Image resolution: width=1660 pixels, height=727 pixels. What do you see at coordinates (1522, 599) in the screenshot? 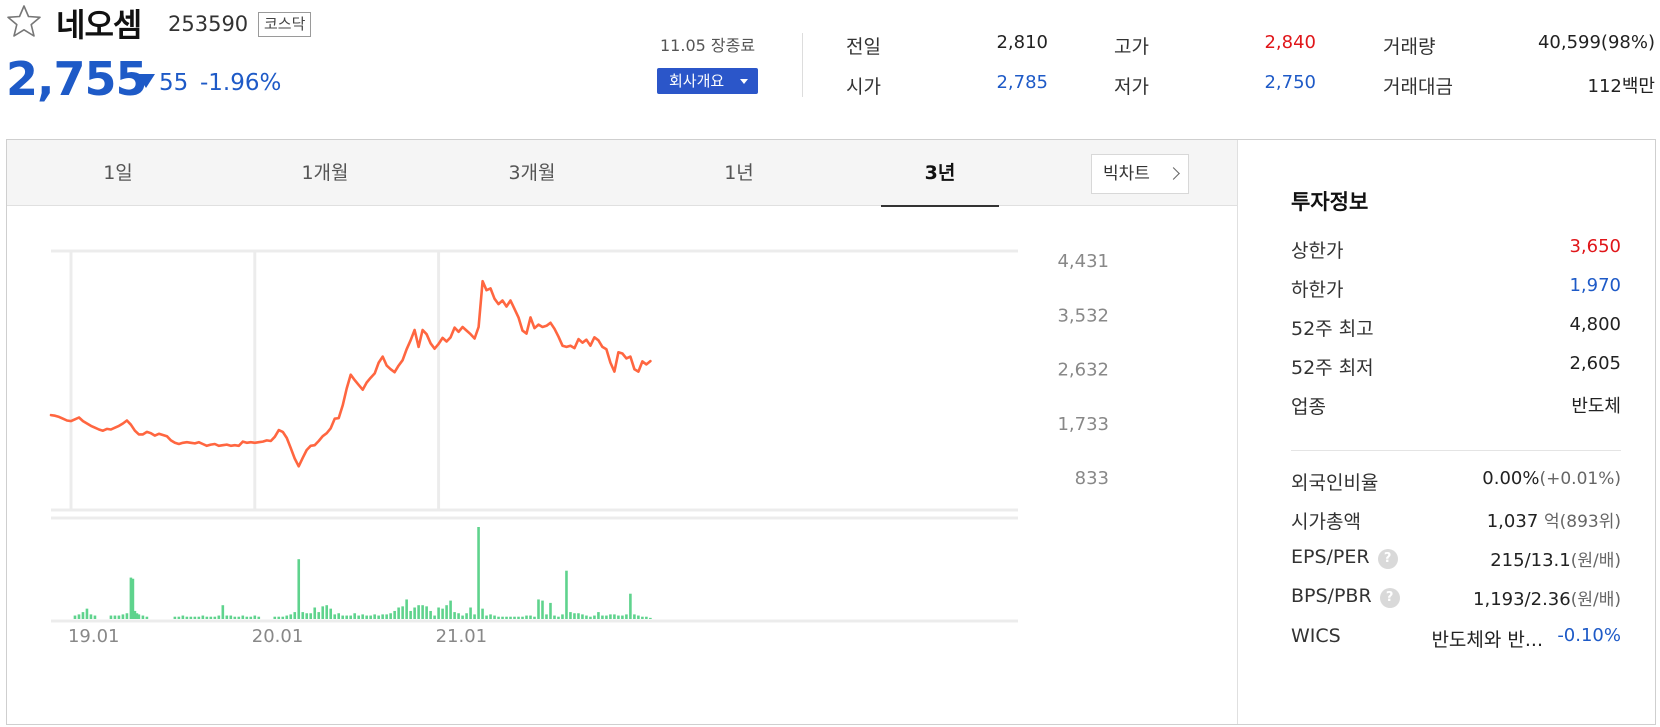
I see `bps-value: 1,193/2.36` at bounding box center [1522, 599].